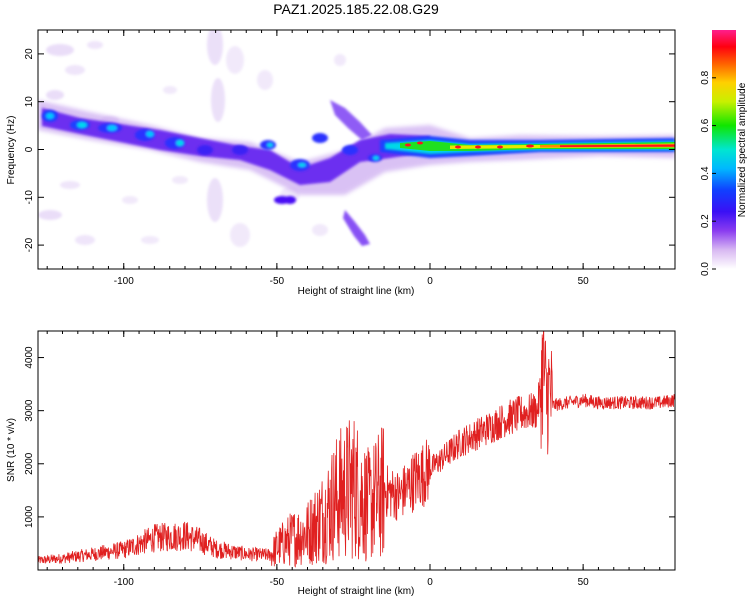 The width and height of the screenshot is (750, 600). What do you see at coordinates (29, 102) in the screenshot?
I see `y-tick-label: 10` at bounding box center [29, 102].